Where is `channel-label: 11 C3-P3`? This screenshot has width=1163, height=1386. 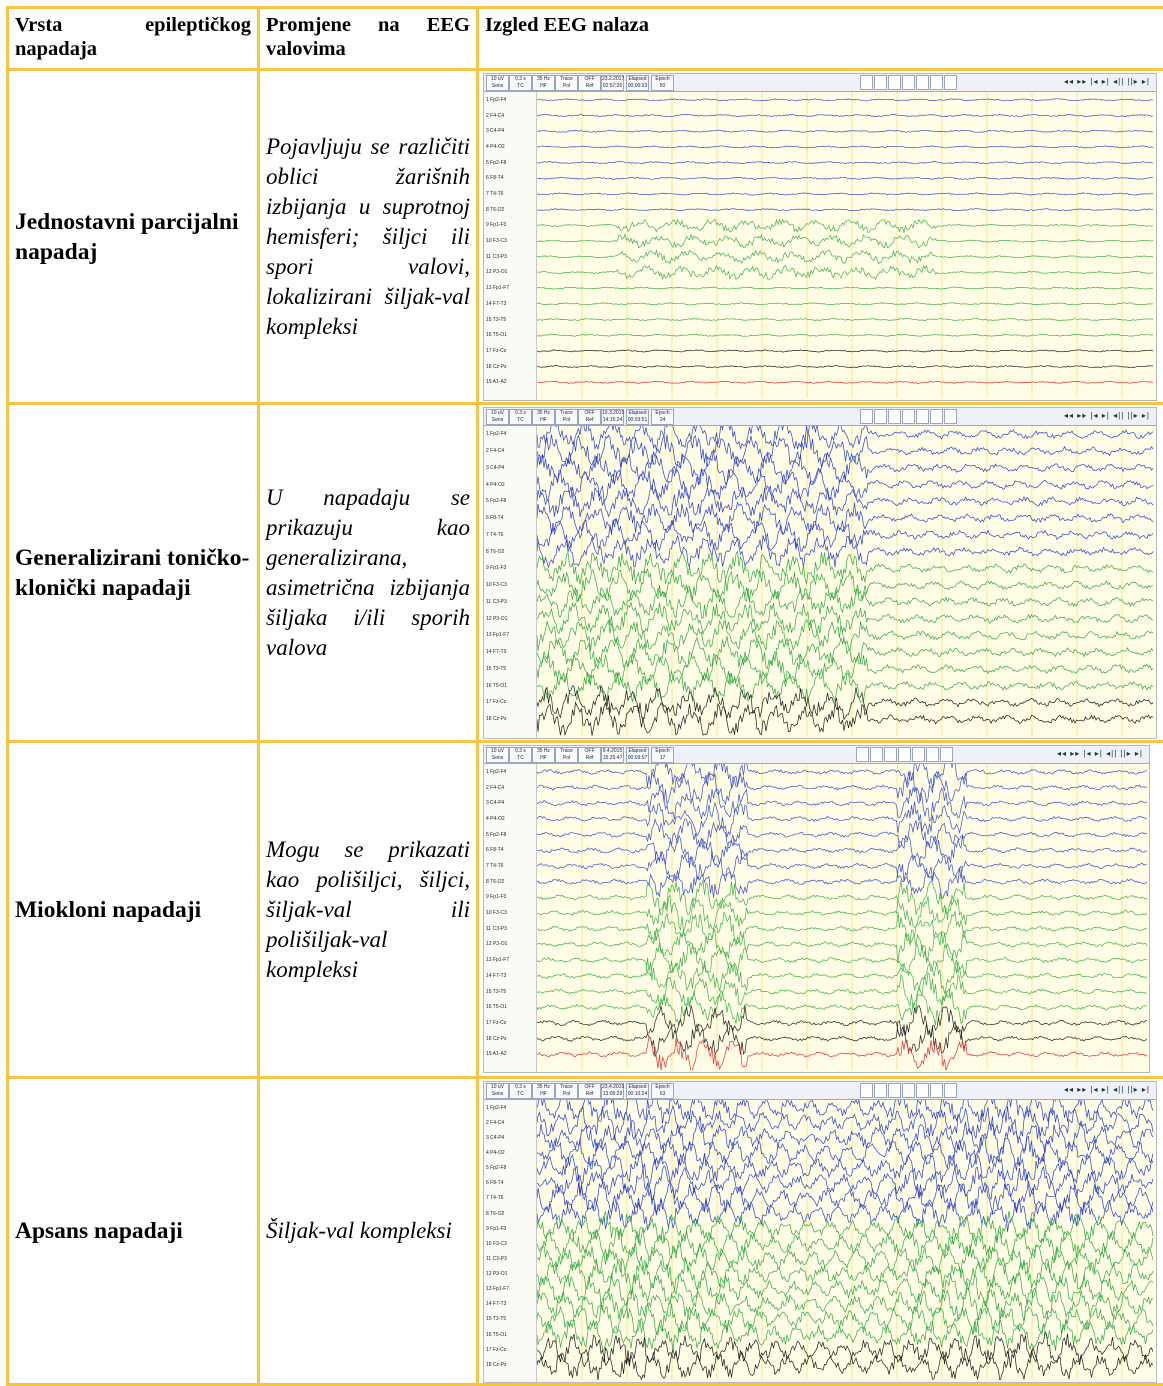
channel-label: 11 C3-P3 is located at coordinates (496, 257).